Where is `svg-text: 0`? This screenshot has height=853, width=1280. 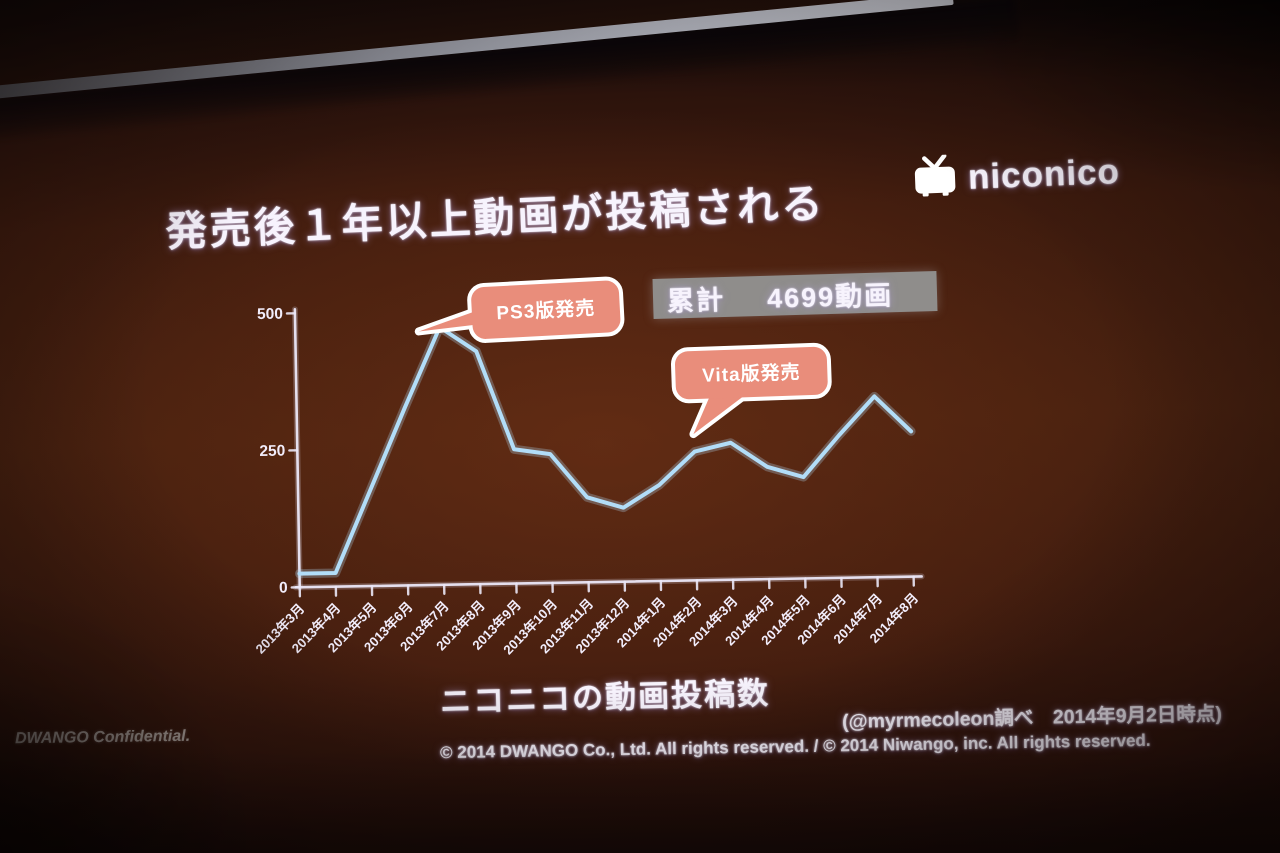
svg-text: 0 is located at coordinates (283, 588).